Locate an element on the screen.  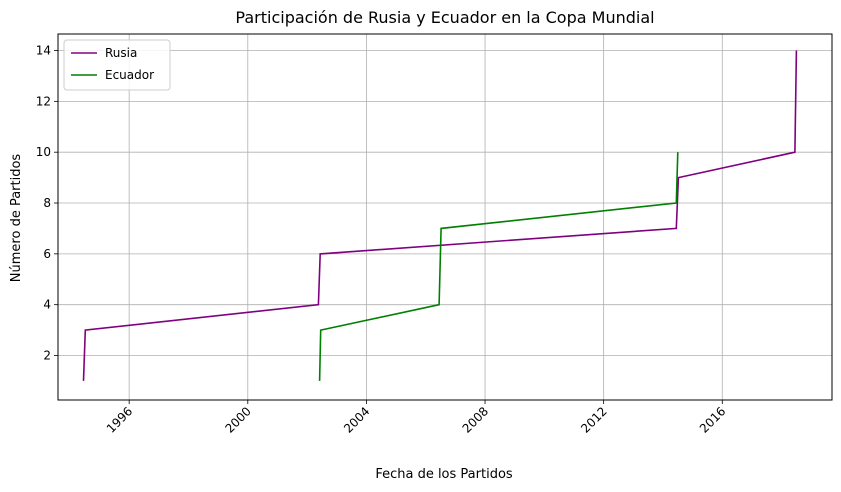
y-axis: 2 4 6 8 10 12 14 is located at coordinates (47, 203).